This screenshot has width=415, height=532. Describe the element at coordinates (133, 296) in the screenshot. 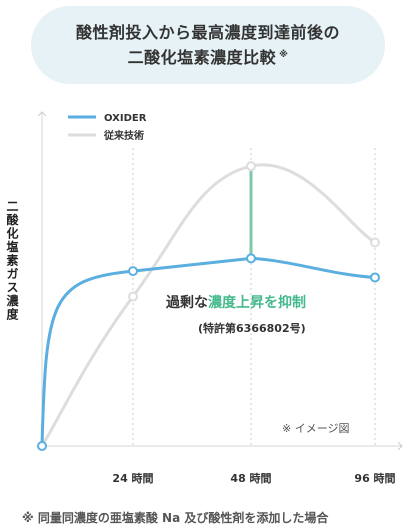

I see `point-conventional-24h` at that location.